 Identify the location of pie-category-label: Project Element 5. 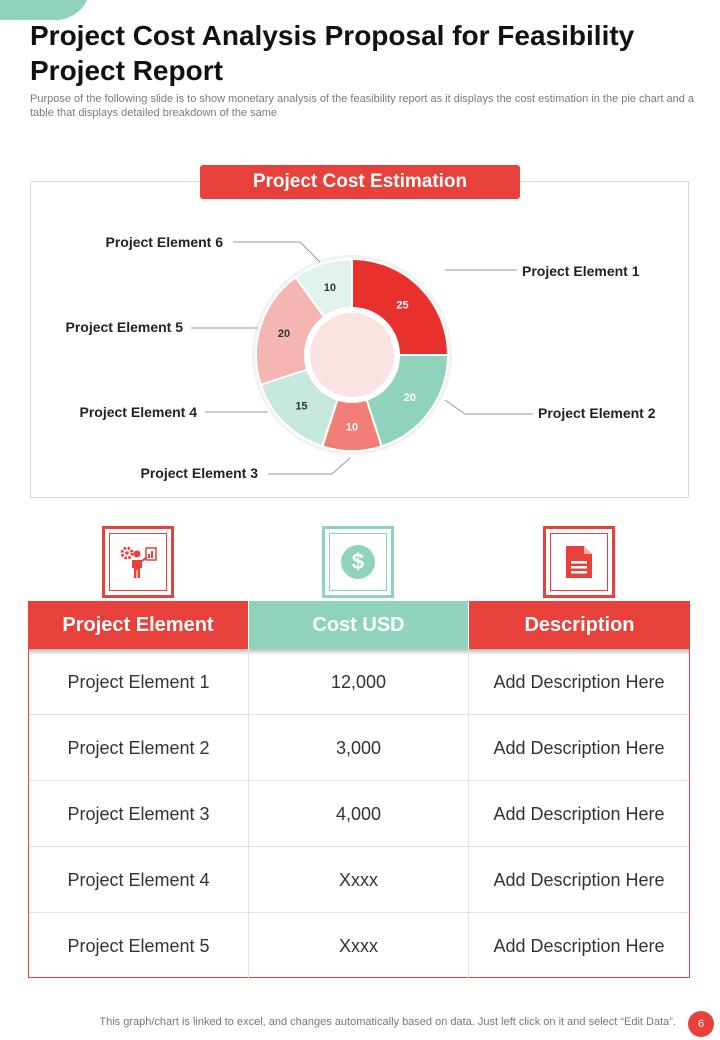
(125, 327).